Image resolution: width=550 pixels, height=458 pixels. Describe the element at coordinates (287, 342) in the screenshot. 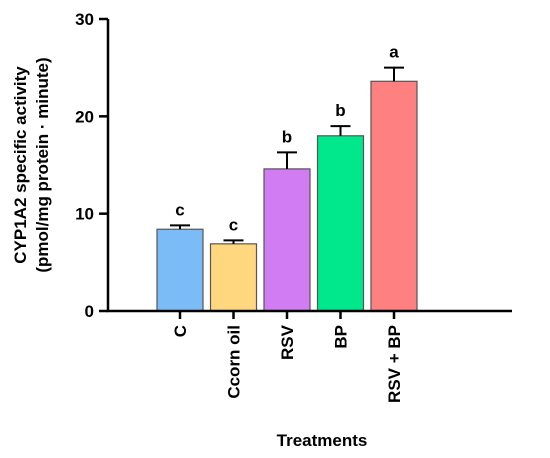

I see `category-label-2: RSV` at that location.